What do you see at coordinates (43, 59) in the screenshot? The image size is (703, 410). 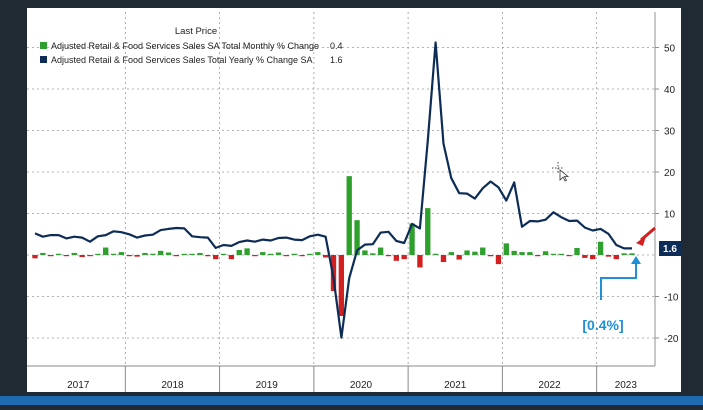 I see `legend-swatch-yearly` at bounding box center [43, 59].